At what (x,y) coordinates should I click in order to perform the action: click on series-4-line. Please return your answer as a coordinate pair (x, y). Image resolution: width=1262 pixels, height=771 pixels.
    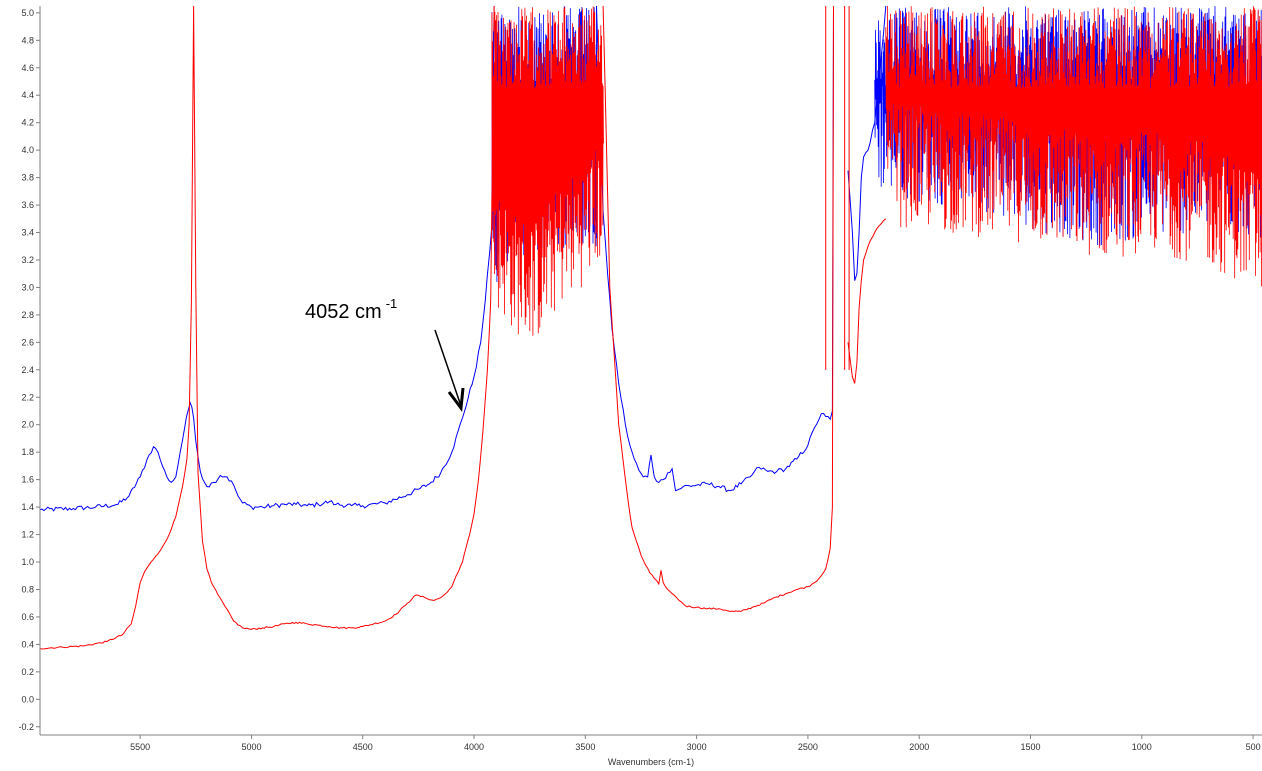
    Looking at the image, I should click on (718, 309).